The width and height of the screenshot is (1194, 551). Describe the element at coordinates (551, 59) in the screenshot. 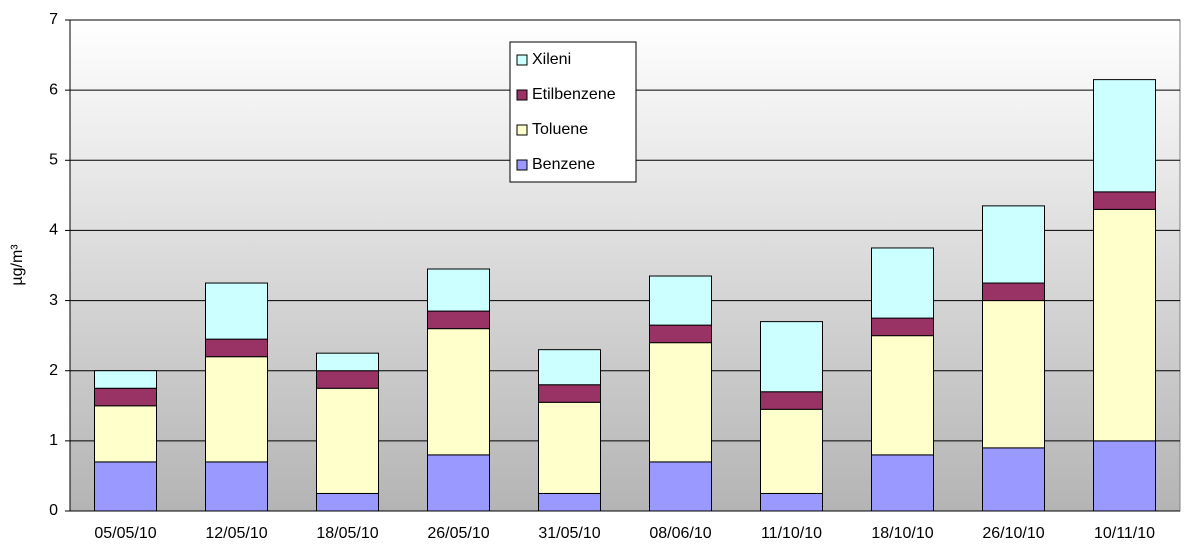

I see `legend-label: Xileni` at that location.